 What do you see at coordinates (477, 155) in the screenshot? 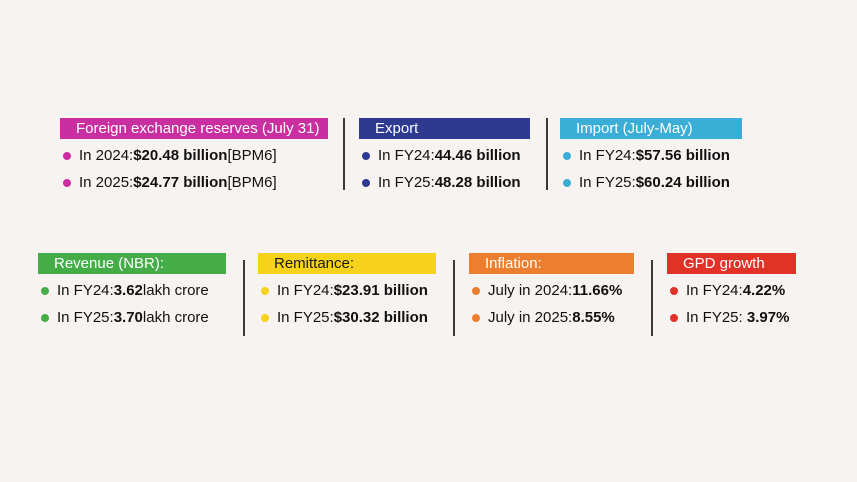
I see `item-value: 44.46 billion` at bounding box center [477, 155].